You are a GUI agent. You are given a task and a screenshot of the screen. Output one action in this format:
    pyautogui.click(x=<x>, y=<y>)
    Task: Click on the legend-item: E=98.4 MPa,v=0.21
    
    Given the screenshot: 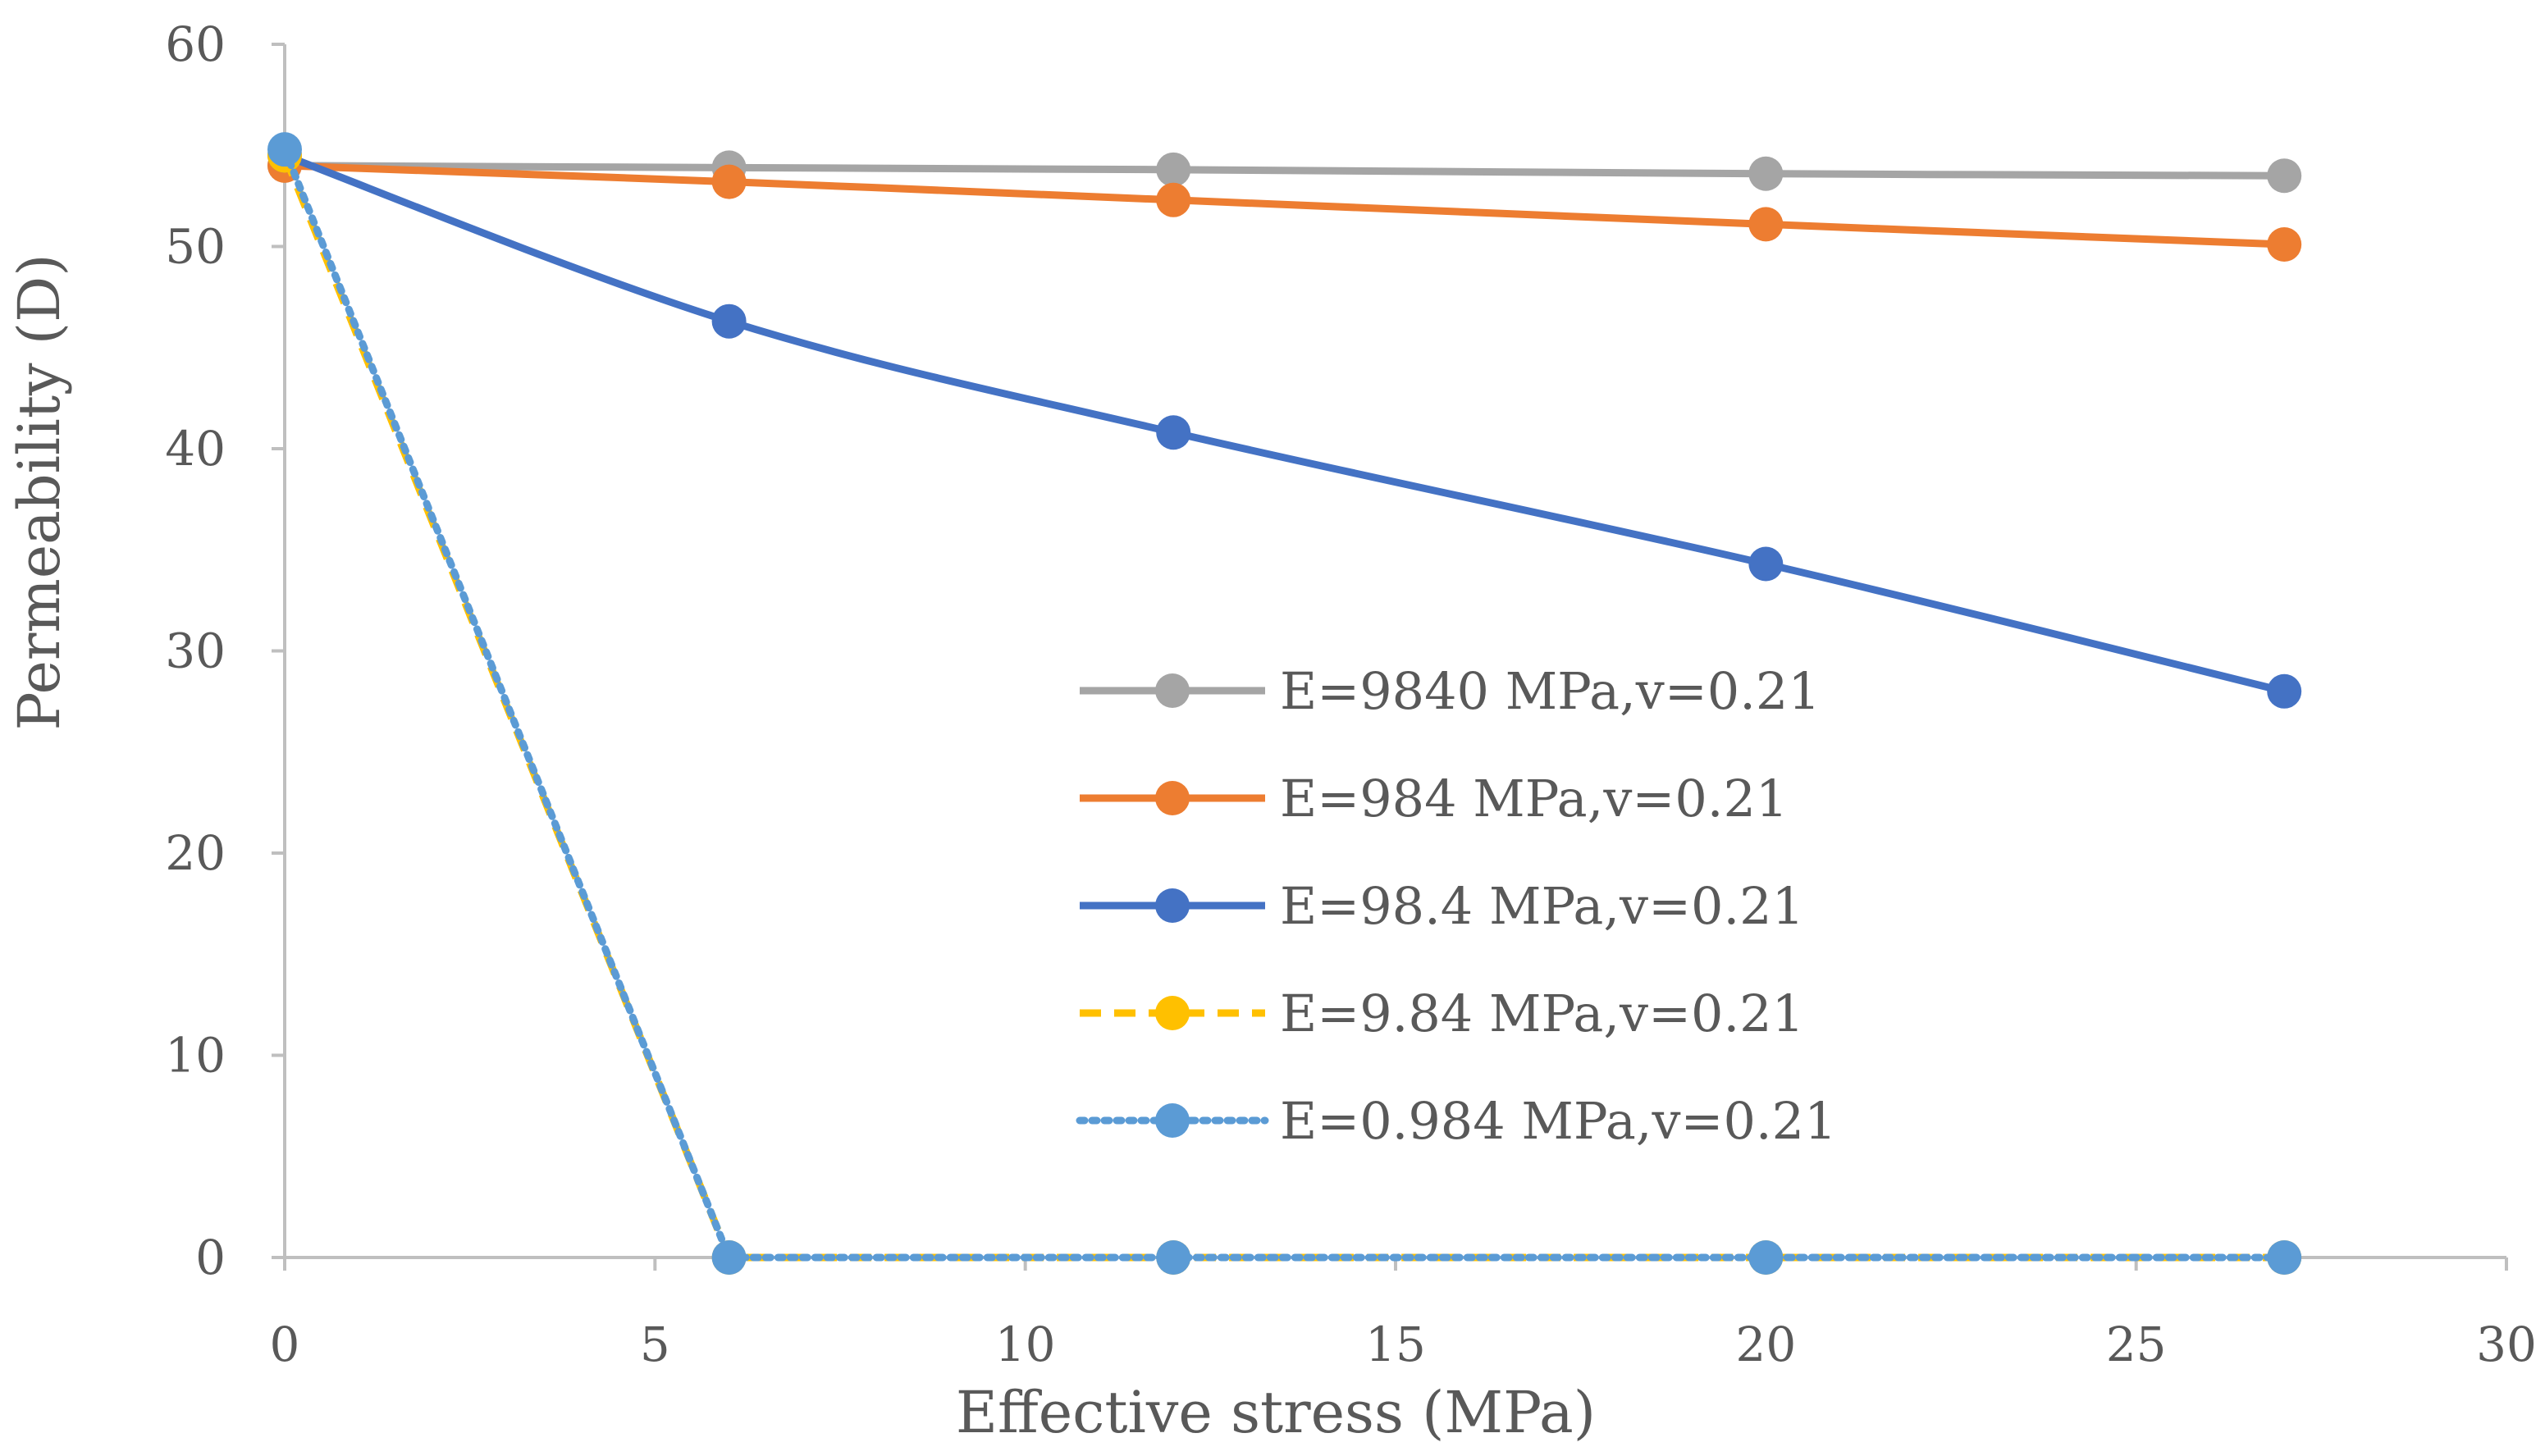 What is the action you would take?
    pyautogui.click(x=1442, y=906)
    